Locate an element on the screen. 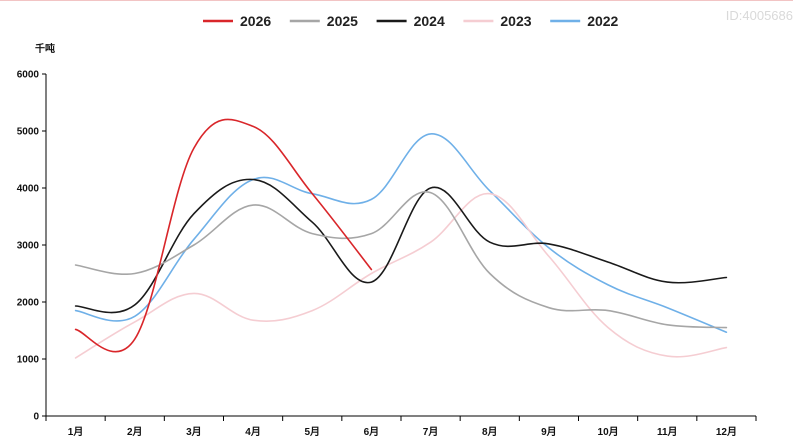 The height and width of the screenshot is (438, 793). watermark-text: ID:4005686 is located at coordinates (759, 15).